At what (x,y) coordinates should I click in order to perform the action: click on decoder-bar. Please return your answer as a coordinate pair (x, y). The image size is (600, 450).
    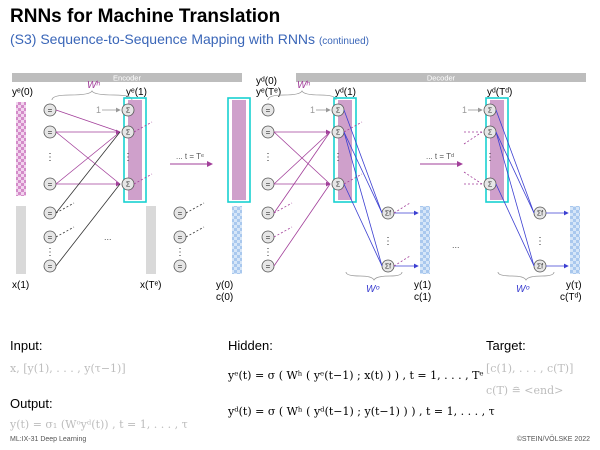
    Looking at the image, I should click on (441, 77).